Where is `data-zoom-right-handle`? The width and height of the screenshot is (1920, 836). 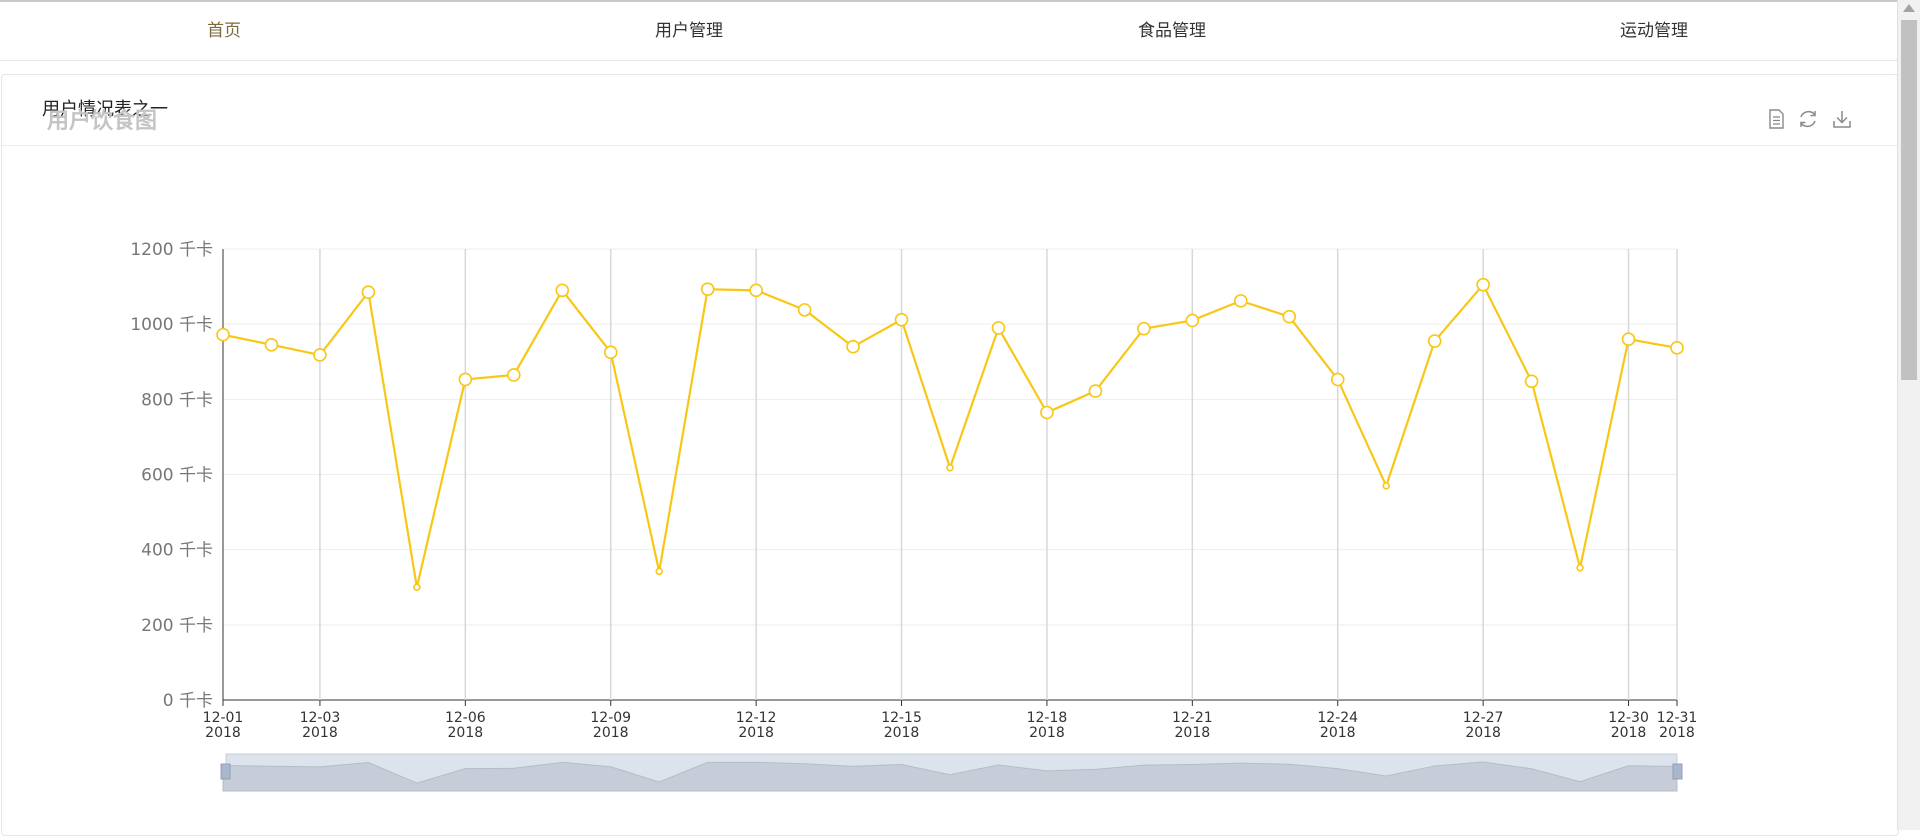 data-zoom-right-handle is located at coordinates (1677, 771).